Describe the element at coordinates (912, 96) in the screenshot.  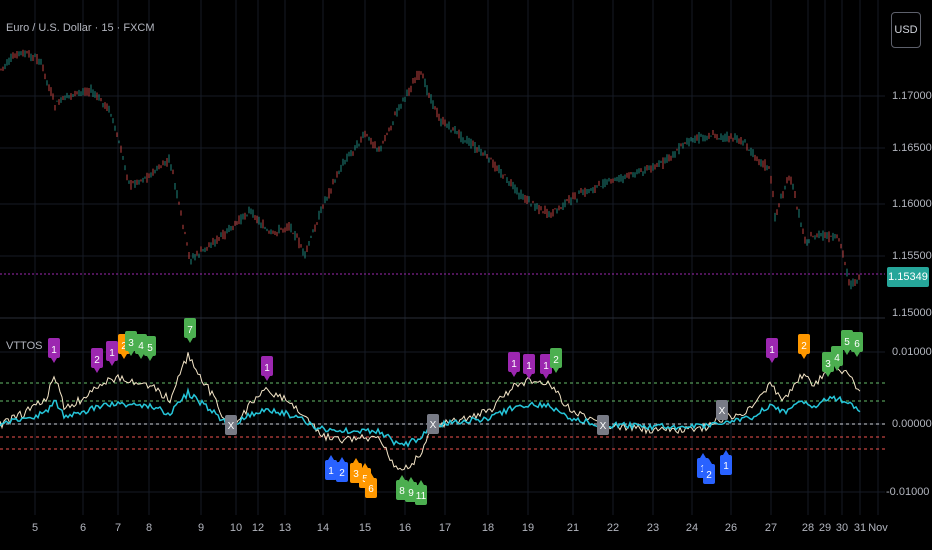
I see `price-label: 1.17000` at that location.